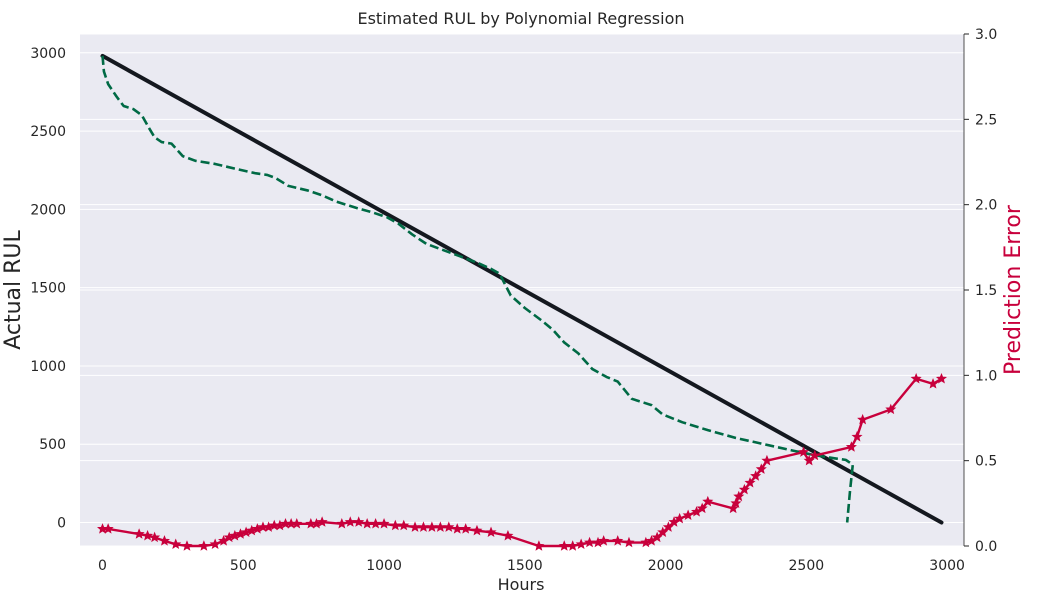 This screenshot has height=597, width=1042. Describe the element at coordinates (986, 462) in the screenshot. I see `y-right-tick-label-1: 0.5` at that location.